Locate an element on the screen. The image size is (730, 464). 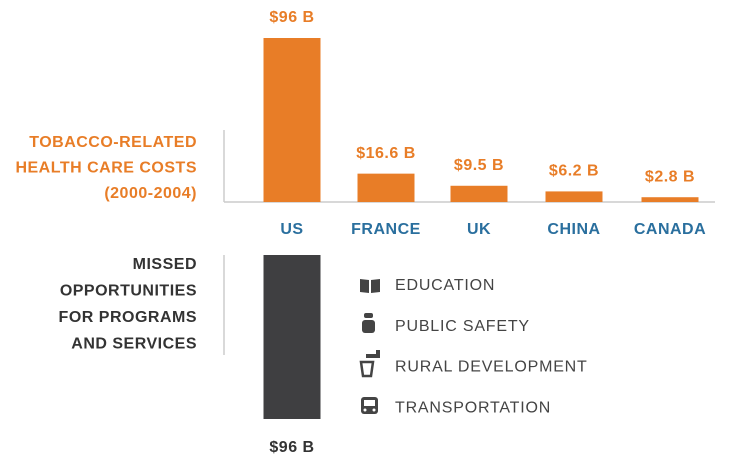
value-label: $2.8 B is located at coordinates (670, 176).